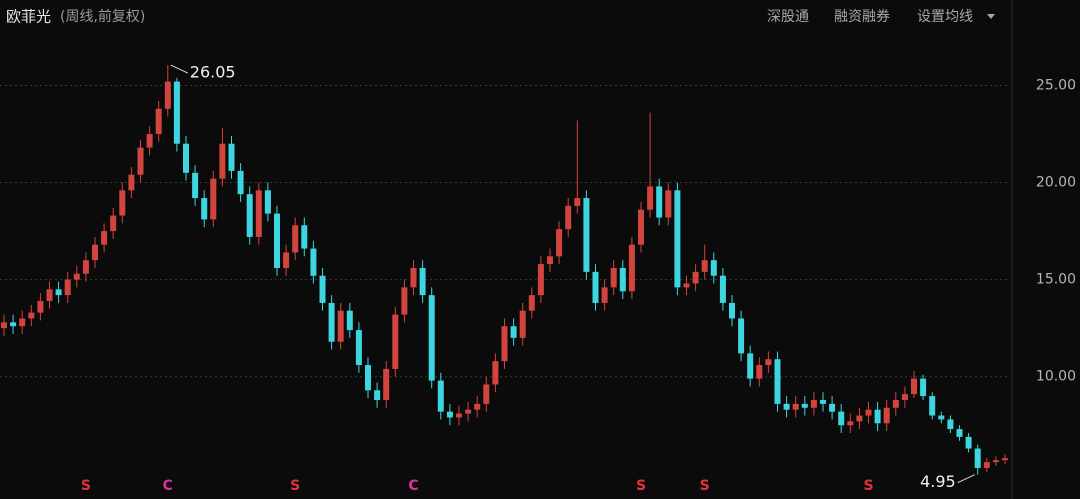 This screenshot has width=1080, height=499. I want to click on y-tick-label: 20.00, so click(1056, 183).